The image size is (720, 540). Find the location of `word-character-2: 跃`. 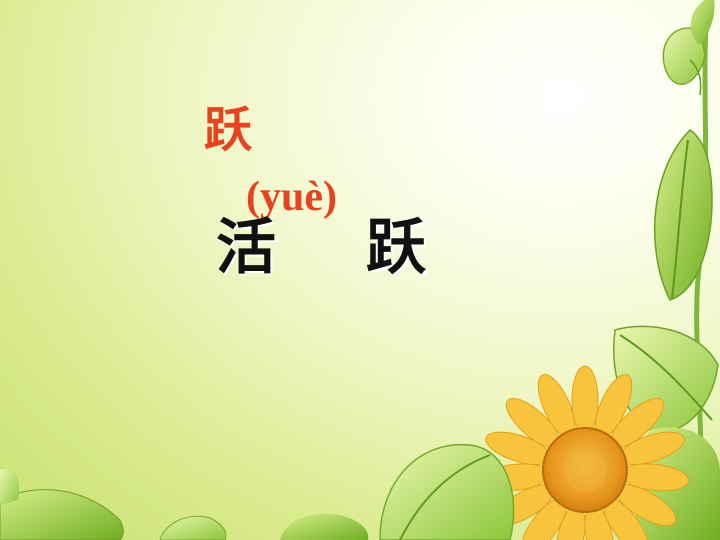

word-character-2: 跃 is located at coordinates (396, 248).